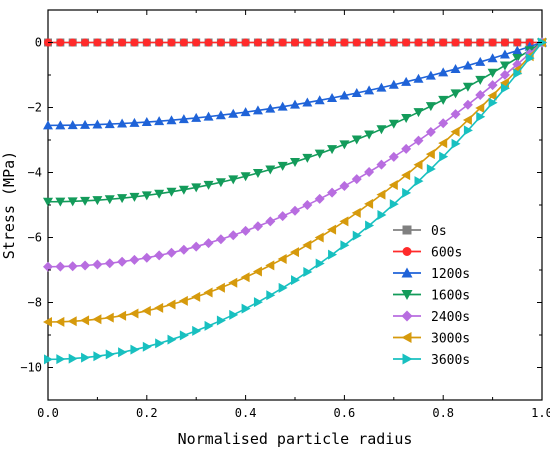 This screenshot has height=455, width=550. What do you see at coordinates (31, 368) in the screenshot?
I see `y-tick-label: −10` at bounding box center [31, 368].